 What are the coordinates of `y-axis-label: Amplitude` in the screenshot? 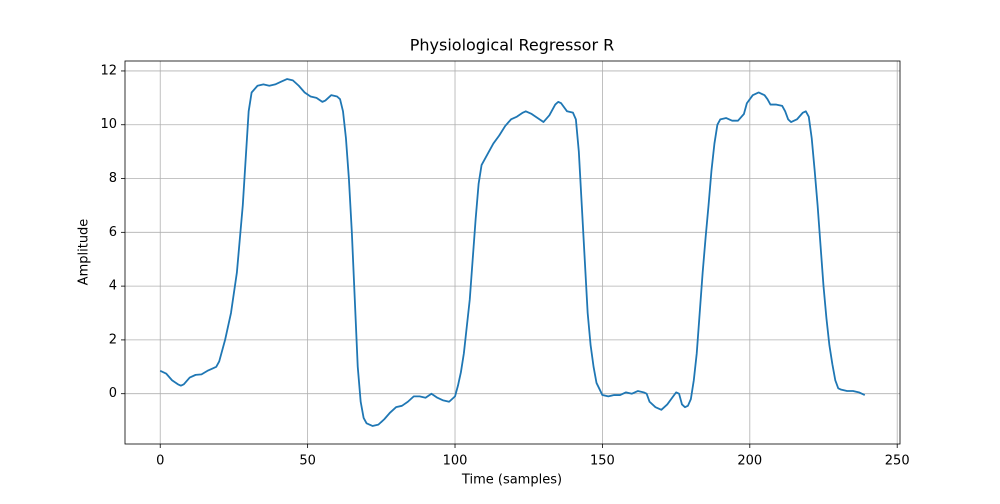 It's located at (84, 252).